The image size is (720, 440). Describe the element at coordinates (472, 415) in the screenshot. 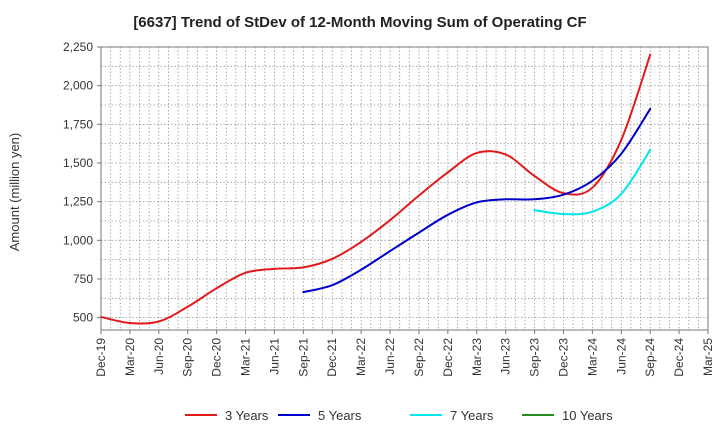

I see `legend-label-7-years: 7 Years` at that location.